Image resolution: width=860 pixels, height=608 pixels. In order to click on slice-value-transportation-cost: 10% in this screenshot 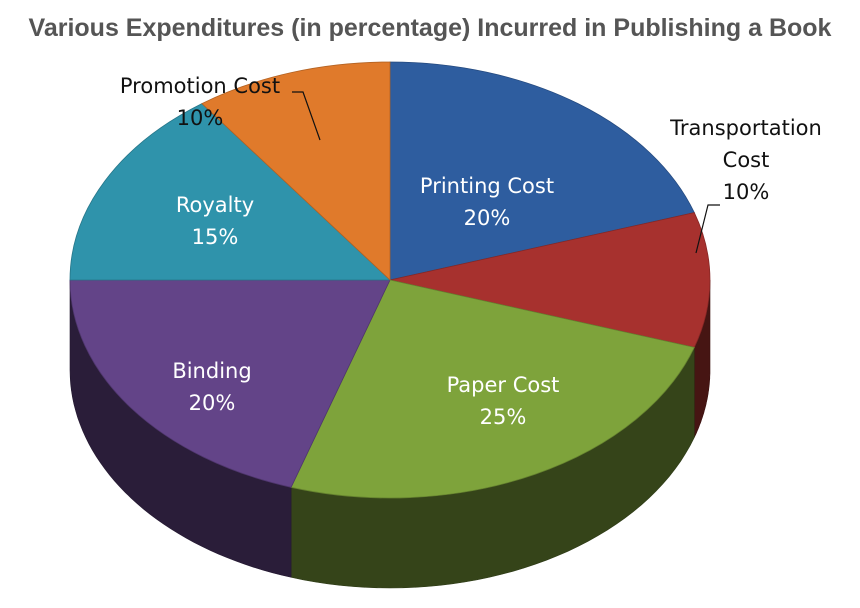, I will do `click(746, 192)`.